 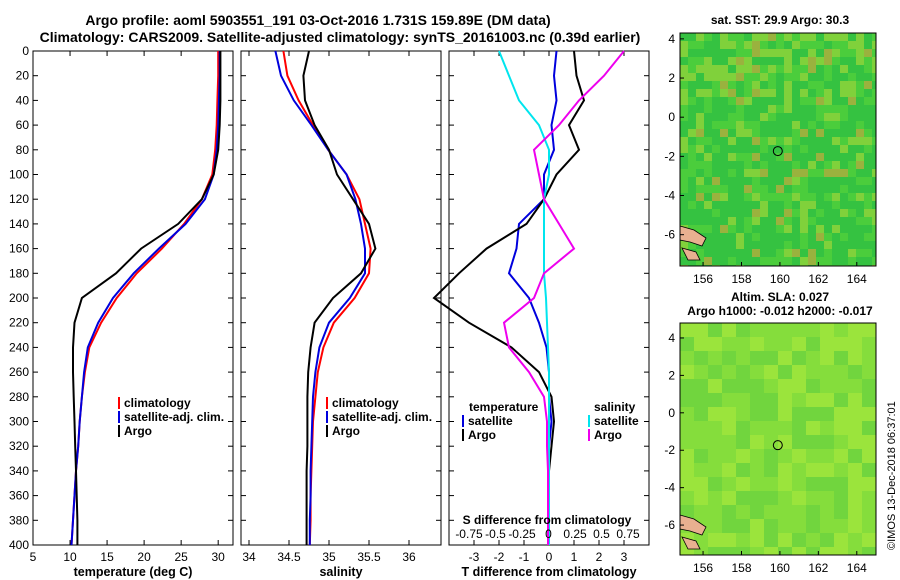 What do you see at coordinates (574, 557) in the screenshot?
I see `x-tick-label: 1` at bounding box center [574, 557].